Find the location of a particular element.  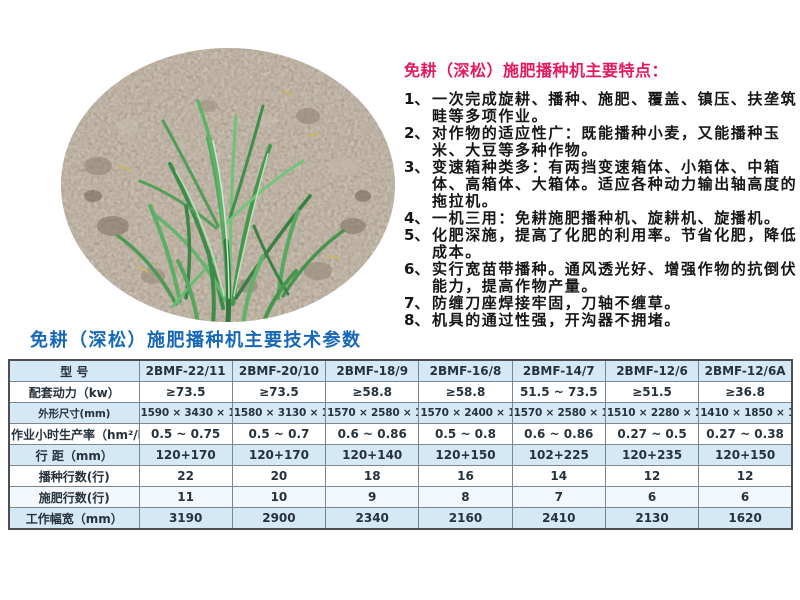

feature-number: 1、 is located at coordinates (417, 99).